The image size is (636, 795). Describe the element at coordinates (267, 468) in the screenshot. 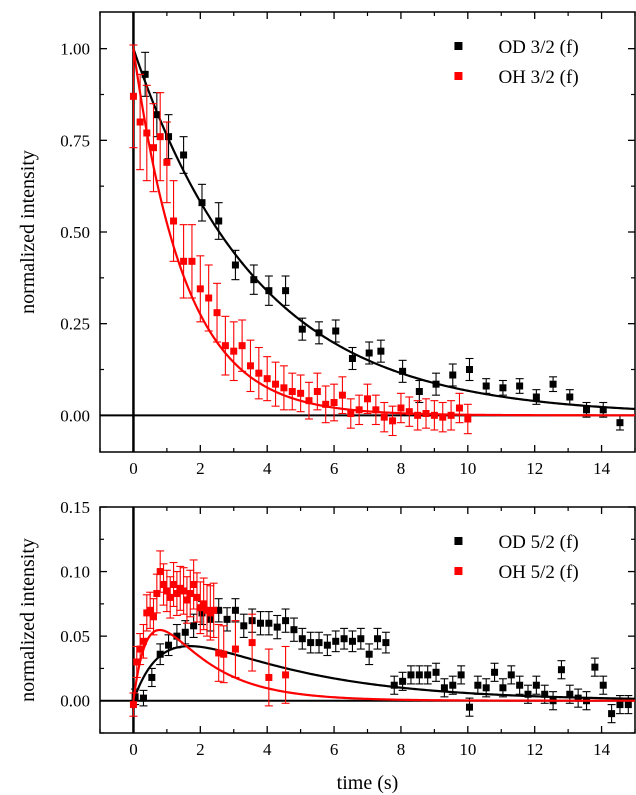

I see `x-tick-label: 4` at that location.